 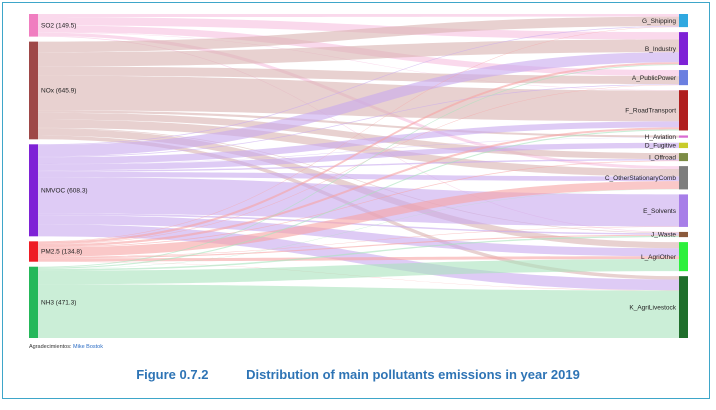 I want to click on target-node-b-industry, so click(x=683, y=49).